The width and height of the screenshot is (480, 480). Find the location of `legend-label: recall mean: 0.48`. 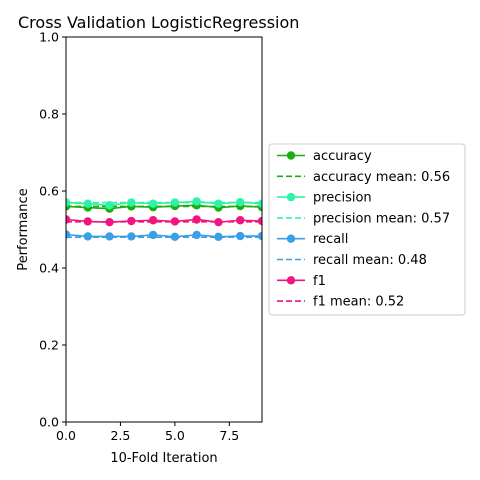

legend-label: recall mean: 0.48 is located at coordinates (370, 260).